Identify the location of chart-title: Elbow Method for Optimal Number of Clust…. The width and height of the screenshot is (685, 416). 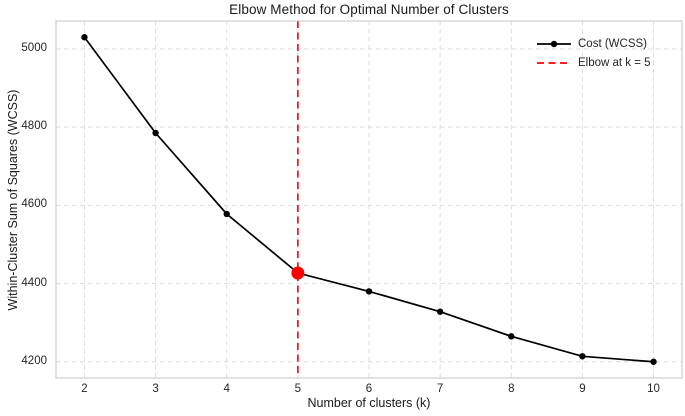
(369, 9).